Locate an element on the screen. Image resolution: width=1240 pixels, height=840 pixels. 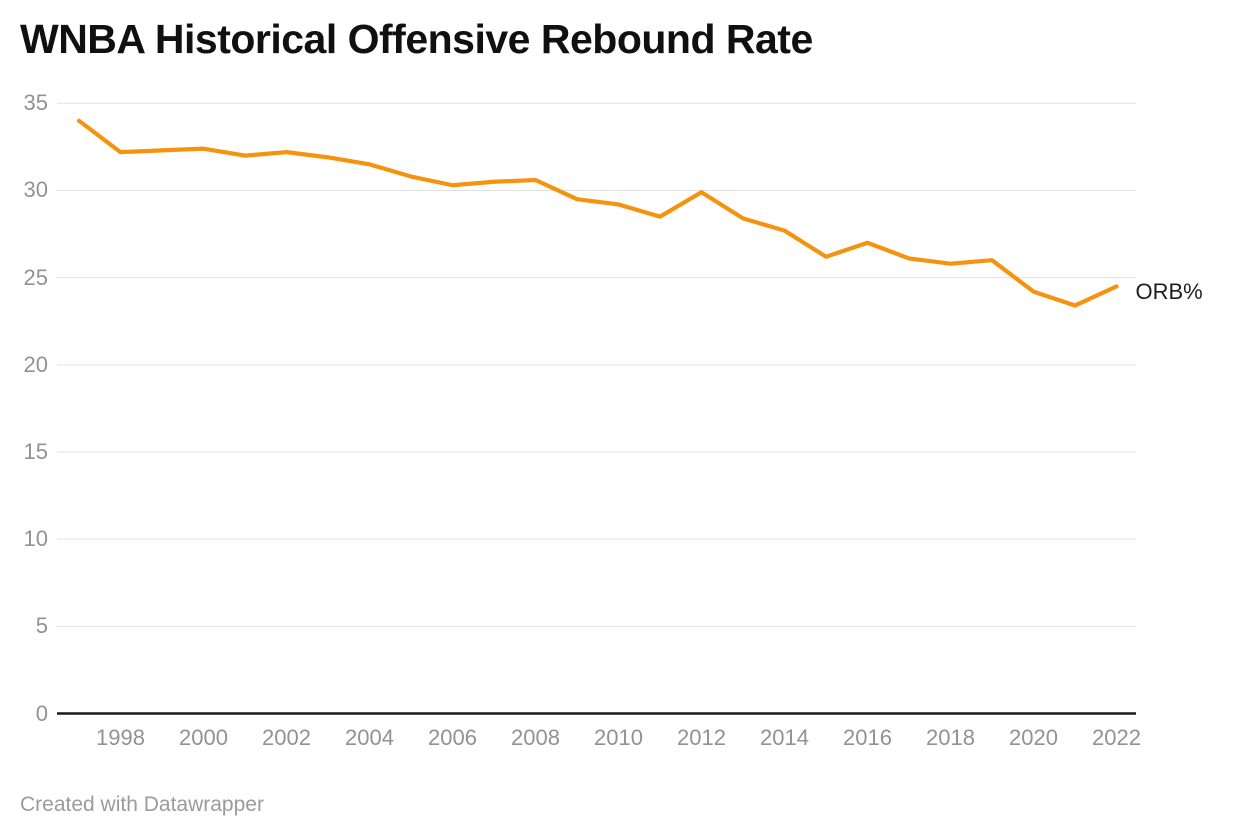
y-axis-tick-label: 10 is located at coordinates (35, 539).